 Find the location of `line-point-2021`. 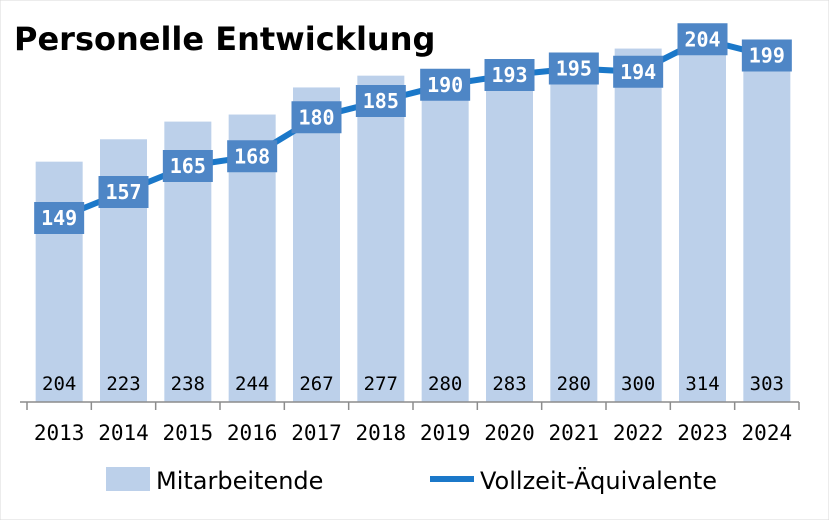

line-point-2021 is located at coordinates (573, 68).